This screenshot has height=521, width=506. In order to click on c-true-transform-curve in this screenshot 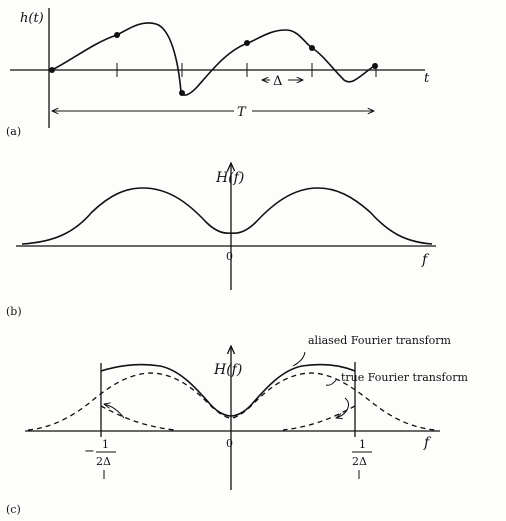, I will do `click(232, 401)`.